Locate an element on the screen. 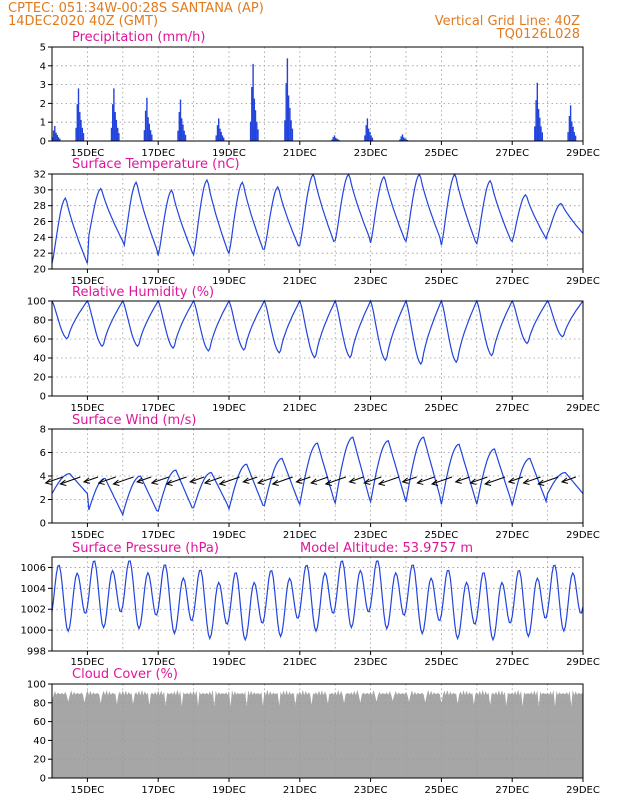  cloud-cover-area is located at coordinates (317, 733).